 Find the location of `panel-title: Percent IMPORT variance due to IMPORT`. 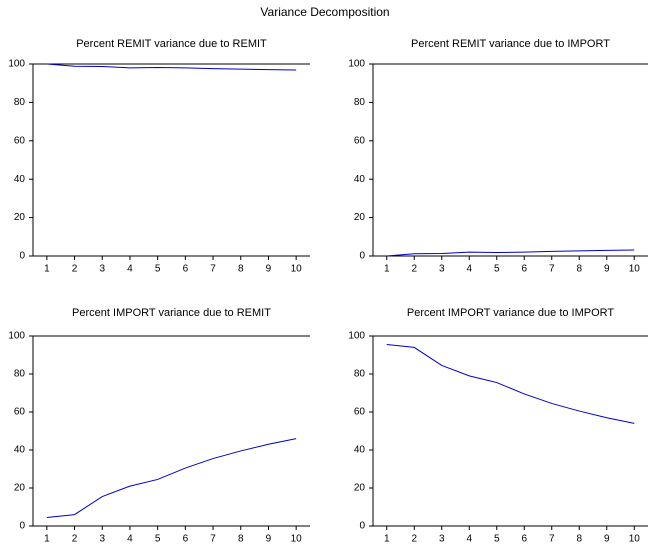

panel-title: Percent IMPORT variance due to IMPORT is located at coordinates (511, 313).